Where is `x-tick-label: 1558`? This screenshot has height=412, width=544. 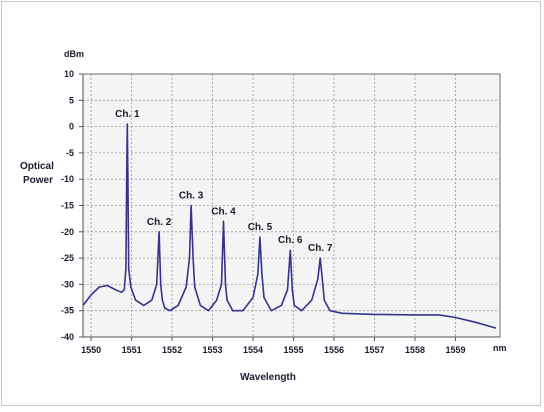
x-tick-label: 1558 is located at coordinates (415, 350).